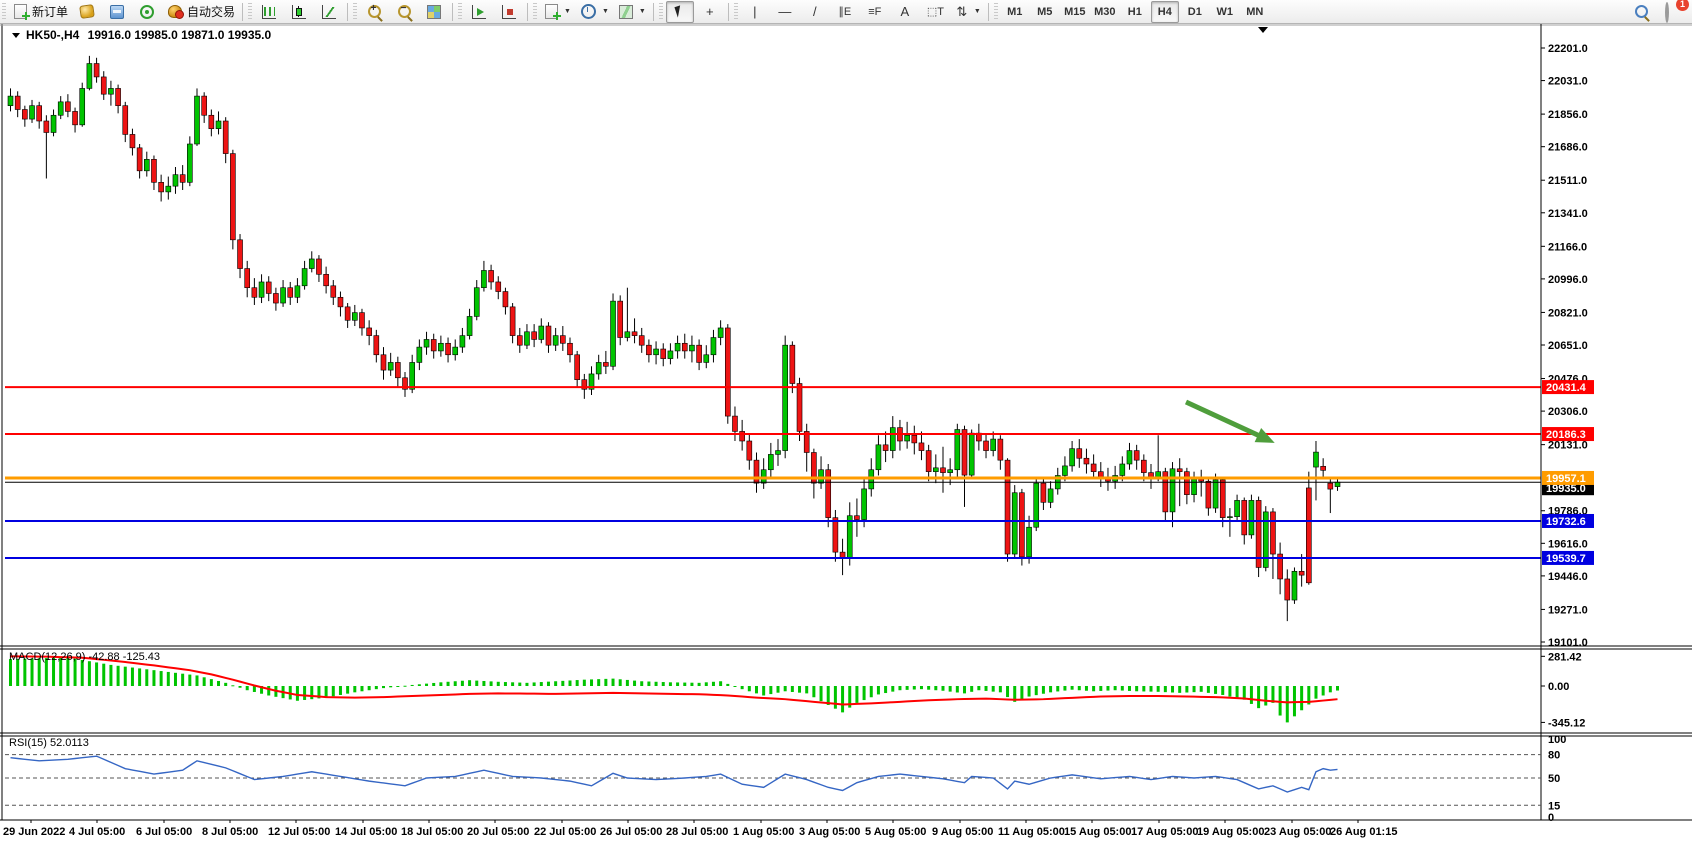 This screenshot has width=1692, height=845. Describe the element at coordinates (1015, 12) in the screenshot. I see `timeframe-button-m1: M1` at that location.